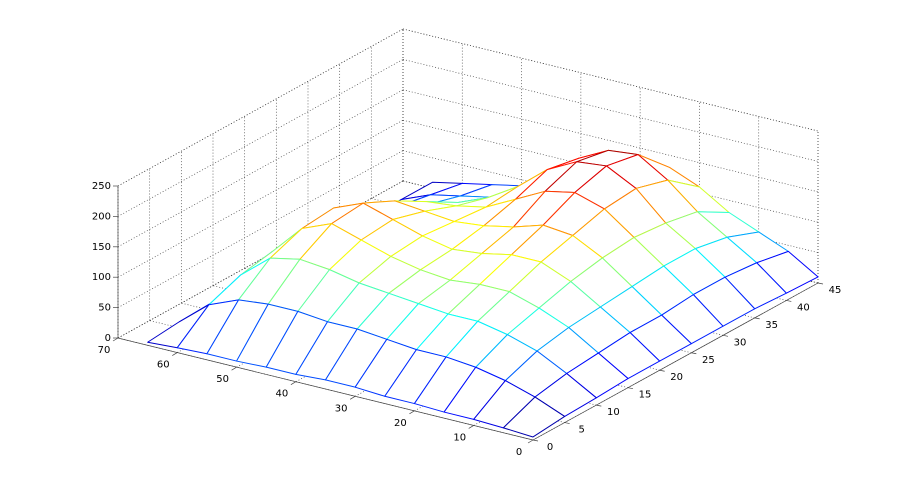 The width and height of the screenshot is (900, 489). I want to click on z-tick-label: 100, so click(101, 277).